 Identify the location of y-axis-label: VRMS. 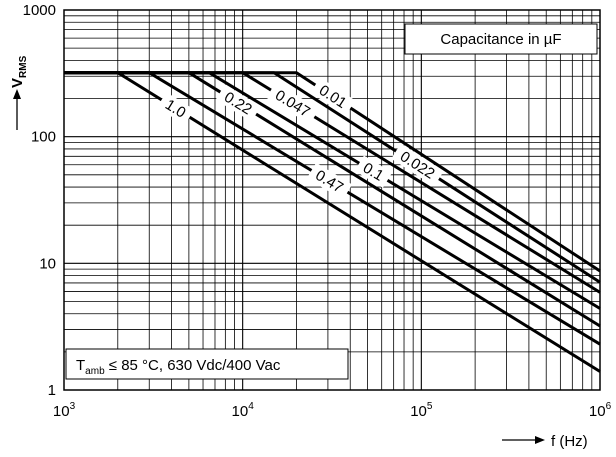
(19, 71).